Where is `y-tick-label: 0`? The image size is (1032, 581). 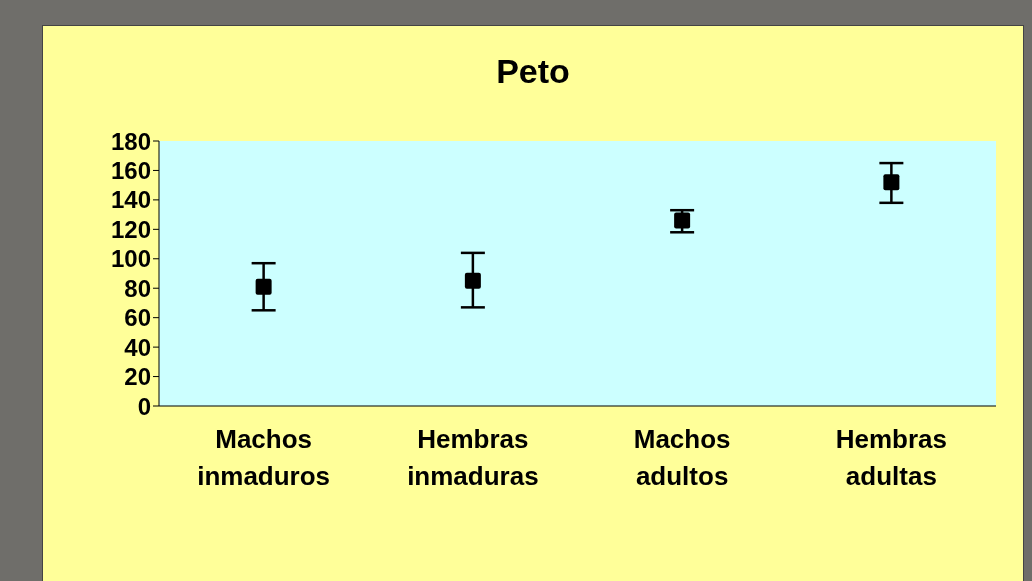
y-tick-label: 0 is located at coordinates (144, 406).